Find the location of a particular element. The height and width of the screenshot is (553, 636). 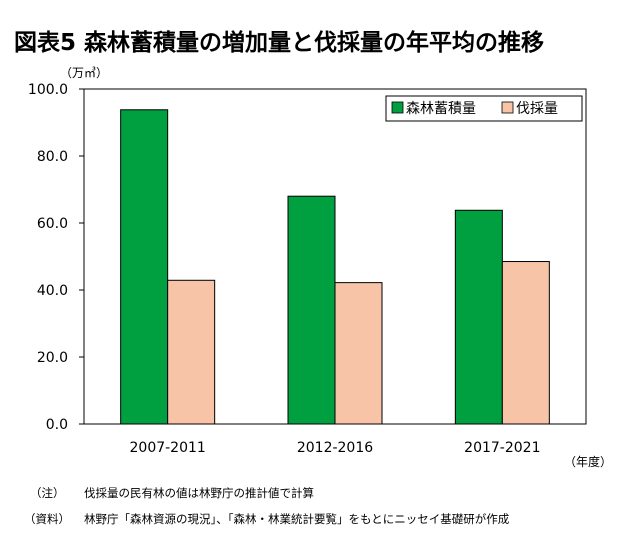

x-tick-label: 2007-2011 is located at coordinates (168, 448).